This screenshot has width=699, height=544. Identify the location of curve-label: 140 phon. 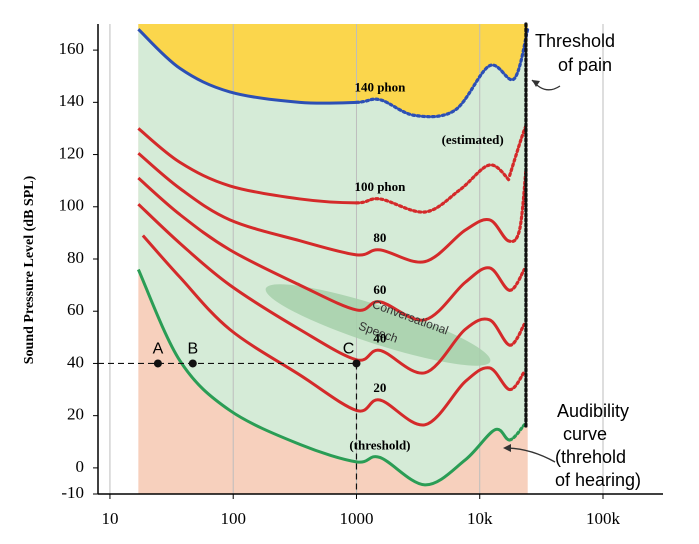
(380, 87).